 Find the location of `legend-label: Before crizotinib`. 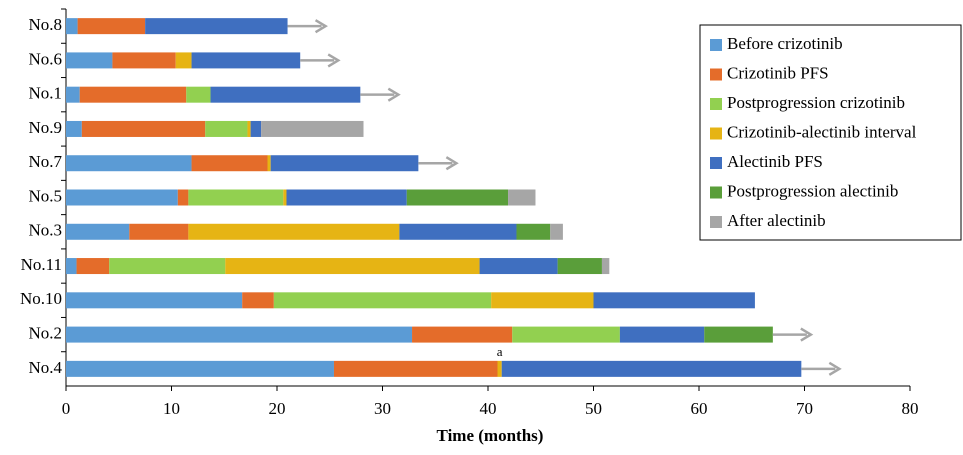

legend-label: Before crizotinib is located at coordinates (785, 43).